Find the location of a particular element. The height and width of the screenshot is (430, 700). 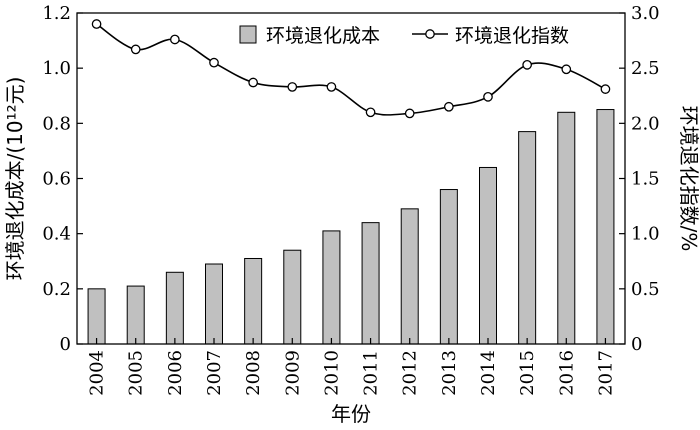

right-tick-label: 1.5 is located at coordinates (645, 179).